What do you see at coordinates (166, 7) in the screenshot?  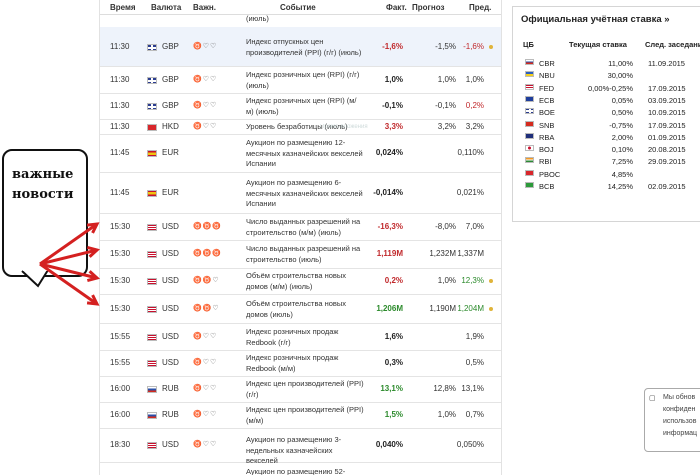 I see `col-currency: Валюта` at bounding box center [166, 7].